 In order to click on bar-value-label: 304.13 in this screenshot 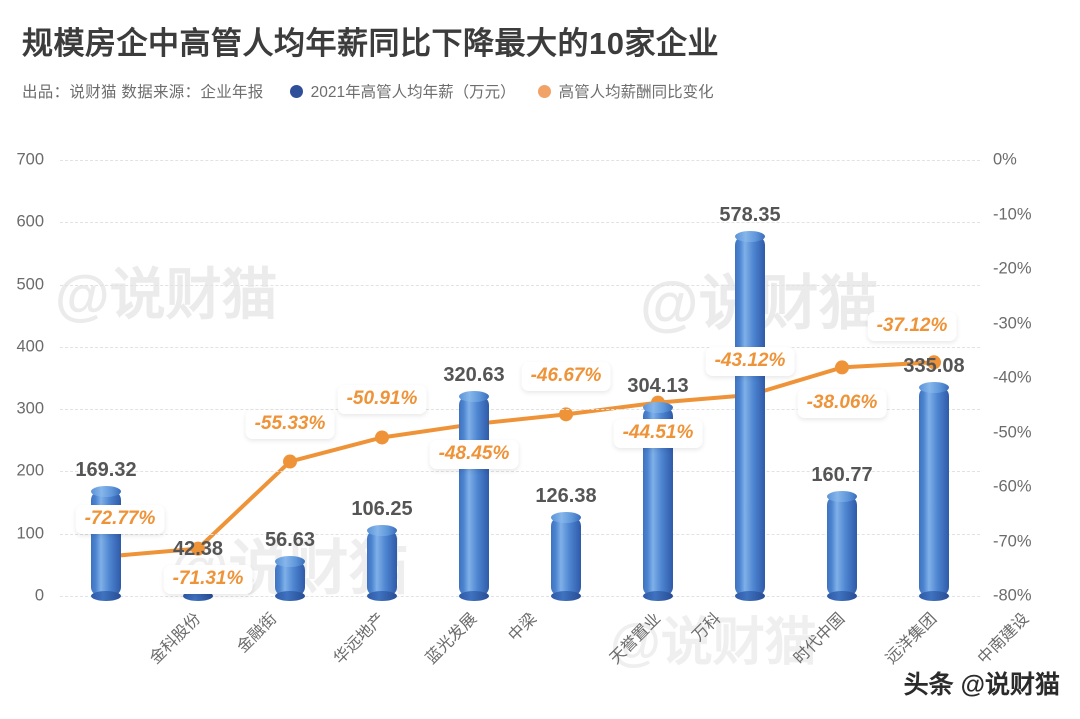, I will do `click(658, 385)`.